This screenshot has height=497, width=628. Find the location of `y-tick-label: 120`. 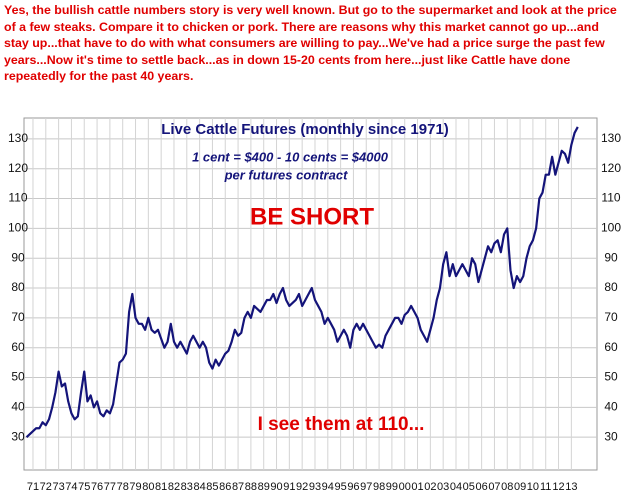

y-tick-label: 120 is located at coordinates (18, 168).